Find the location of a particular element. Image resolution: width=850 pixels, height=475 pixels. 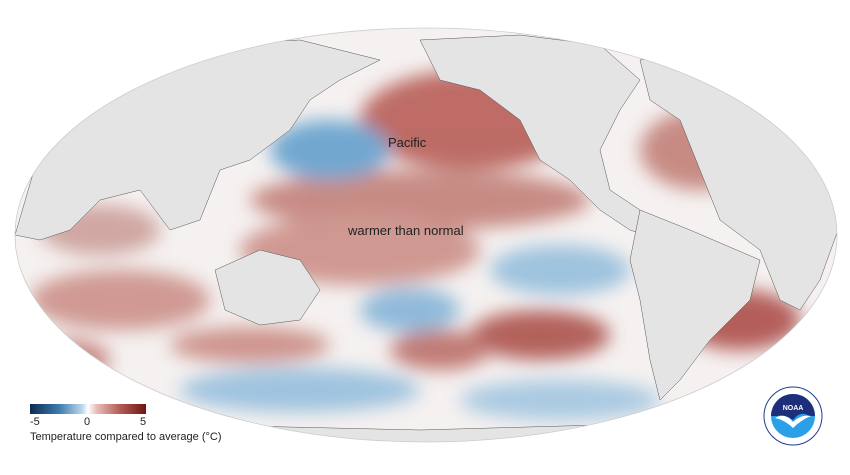

land-south-america is located at coordinates (695, 305).